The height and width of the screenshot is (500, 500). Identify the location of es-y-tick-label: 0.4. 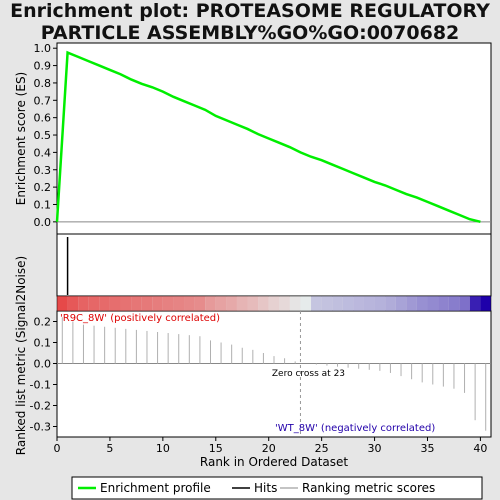
(43, 152).